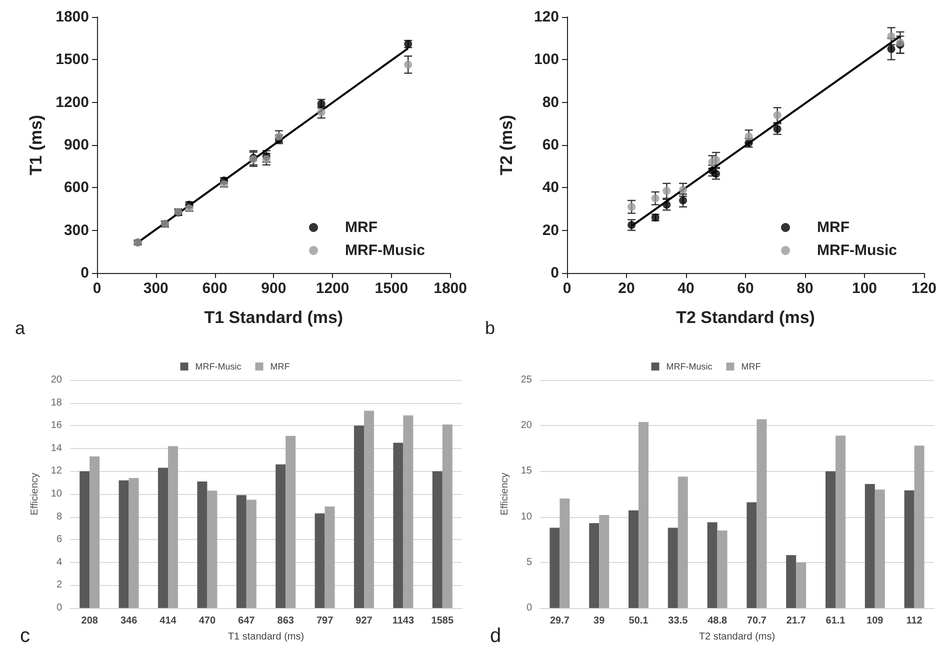  I want to click on y-tick-label: 6, so click(59, 540).